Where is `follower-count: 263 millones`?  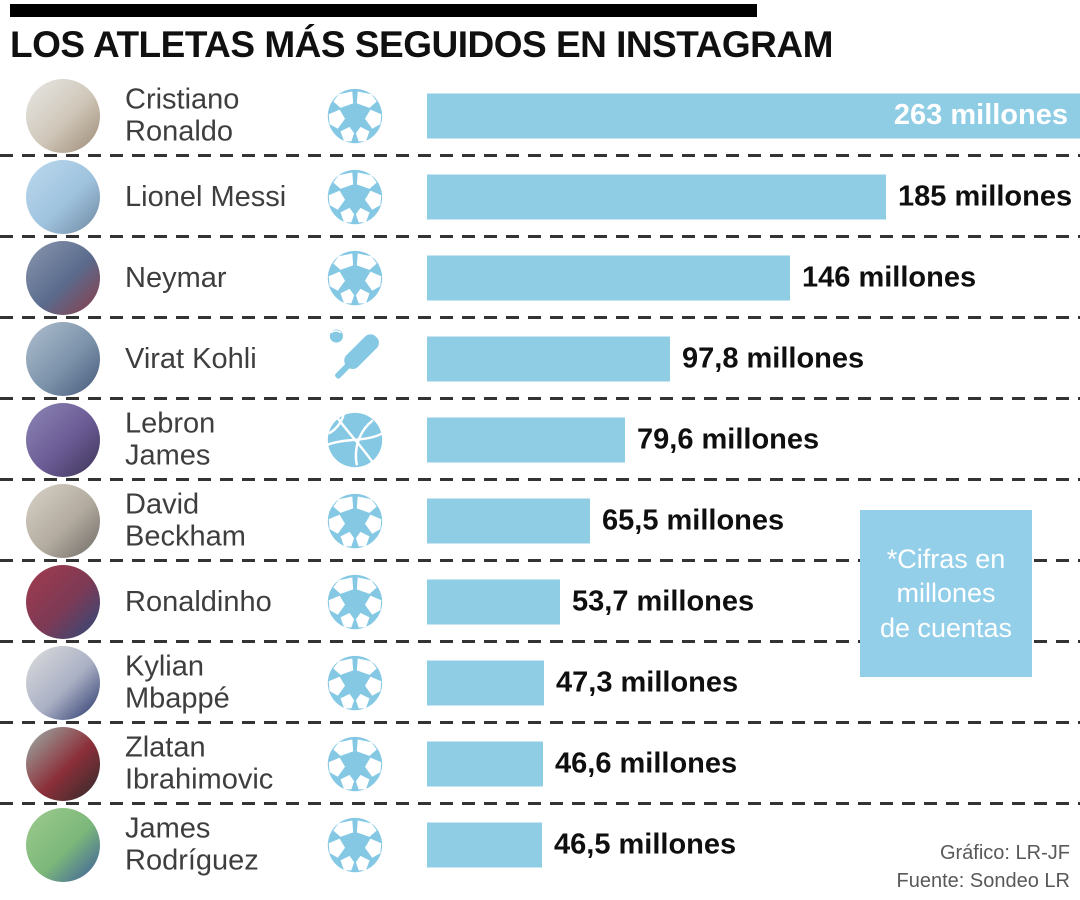 follower-count: 263 millones is located at coordinates (980, 115).